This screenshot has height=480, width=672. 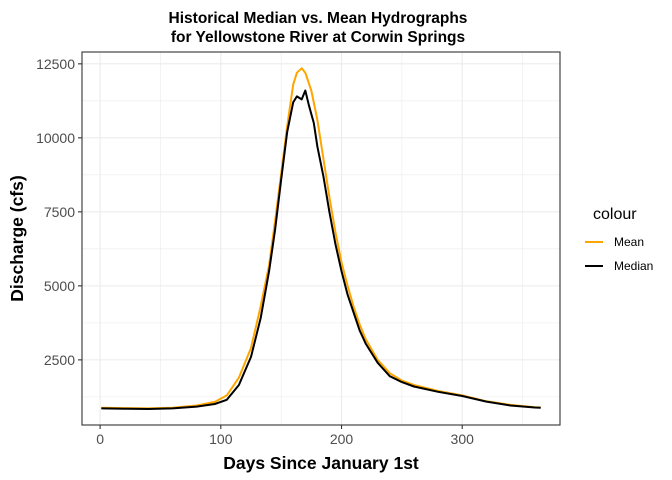 I want to click on legend-label-median: Median, so click(x=633, y=266).